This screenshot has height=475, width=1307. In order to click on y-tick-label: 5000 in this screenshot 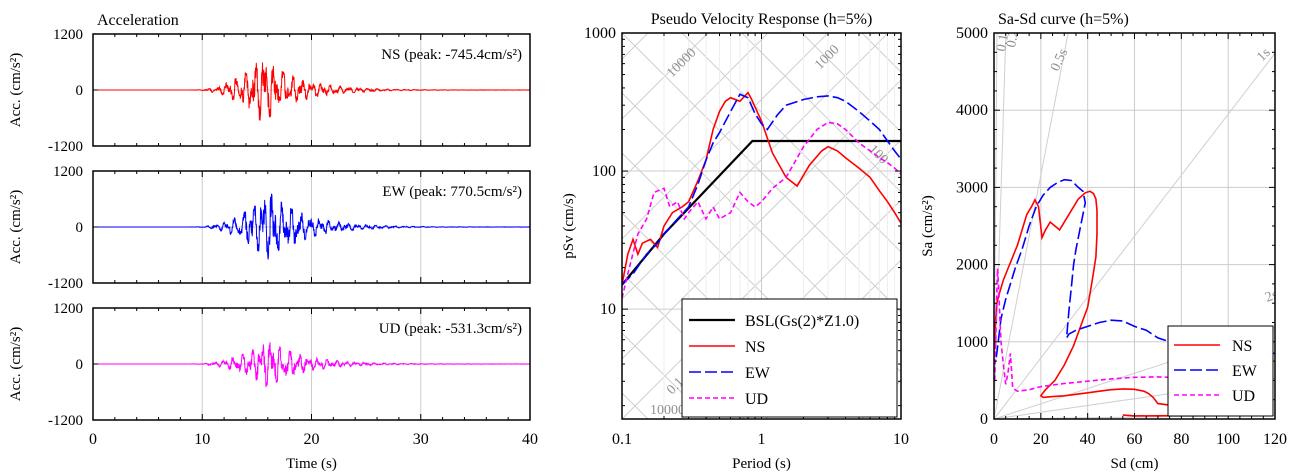, I will do `click(972, 33)`.